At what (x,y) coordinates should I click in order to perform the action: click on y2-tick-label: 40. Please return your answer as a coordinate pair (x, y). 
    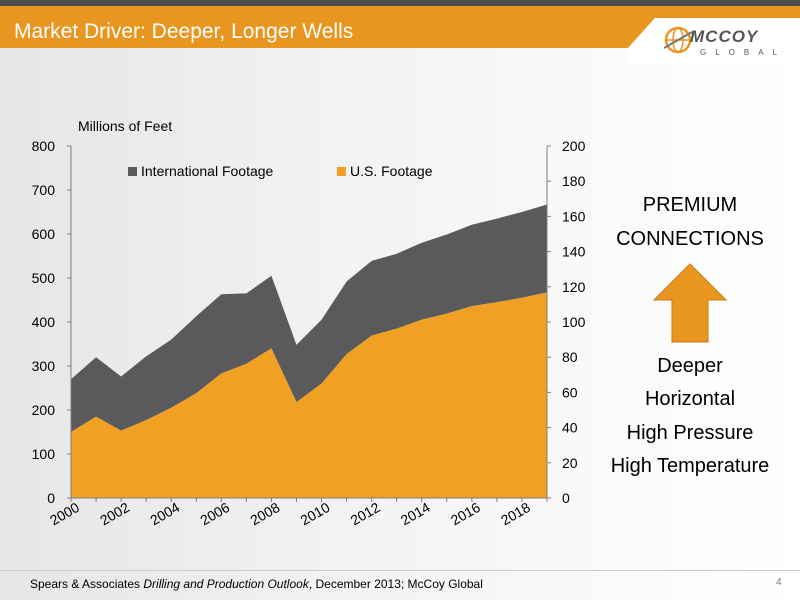
    Looking at the image, I should click on (570, 428).